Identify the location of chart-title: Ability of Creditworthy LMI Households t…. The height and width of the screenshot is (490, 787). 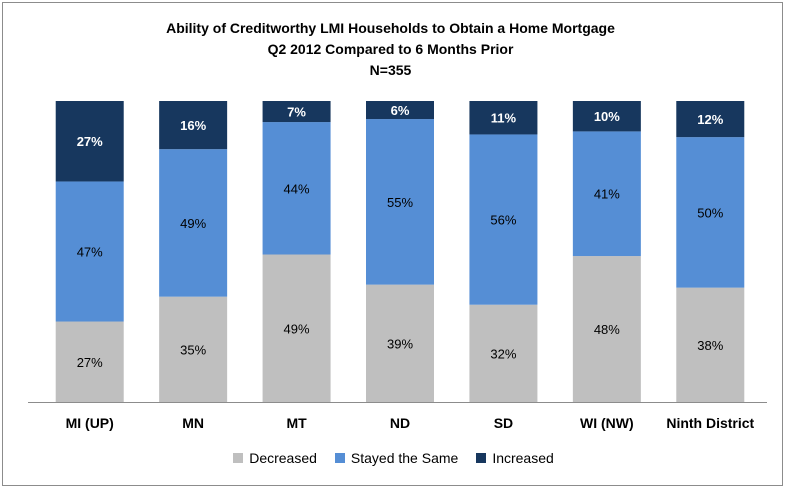
(390, 28).